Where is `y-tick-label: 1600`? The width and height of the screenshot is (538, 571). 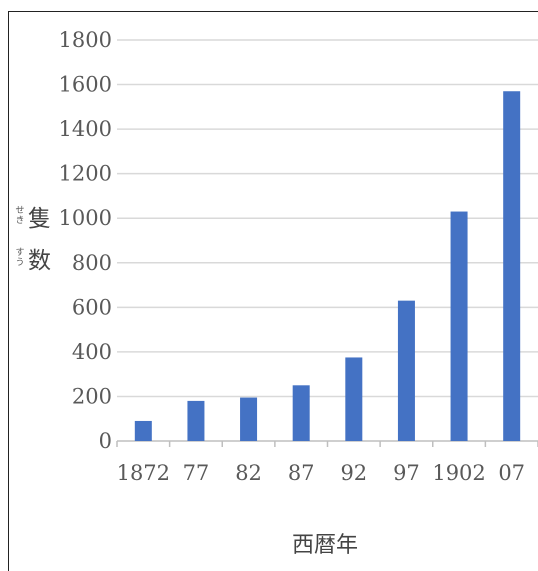
y-tick-label: 1600 is located at coordinates (85, 85).